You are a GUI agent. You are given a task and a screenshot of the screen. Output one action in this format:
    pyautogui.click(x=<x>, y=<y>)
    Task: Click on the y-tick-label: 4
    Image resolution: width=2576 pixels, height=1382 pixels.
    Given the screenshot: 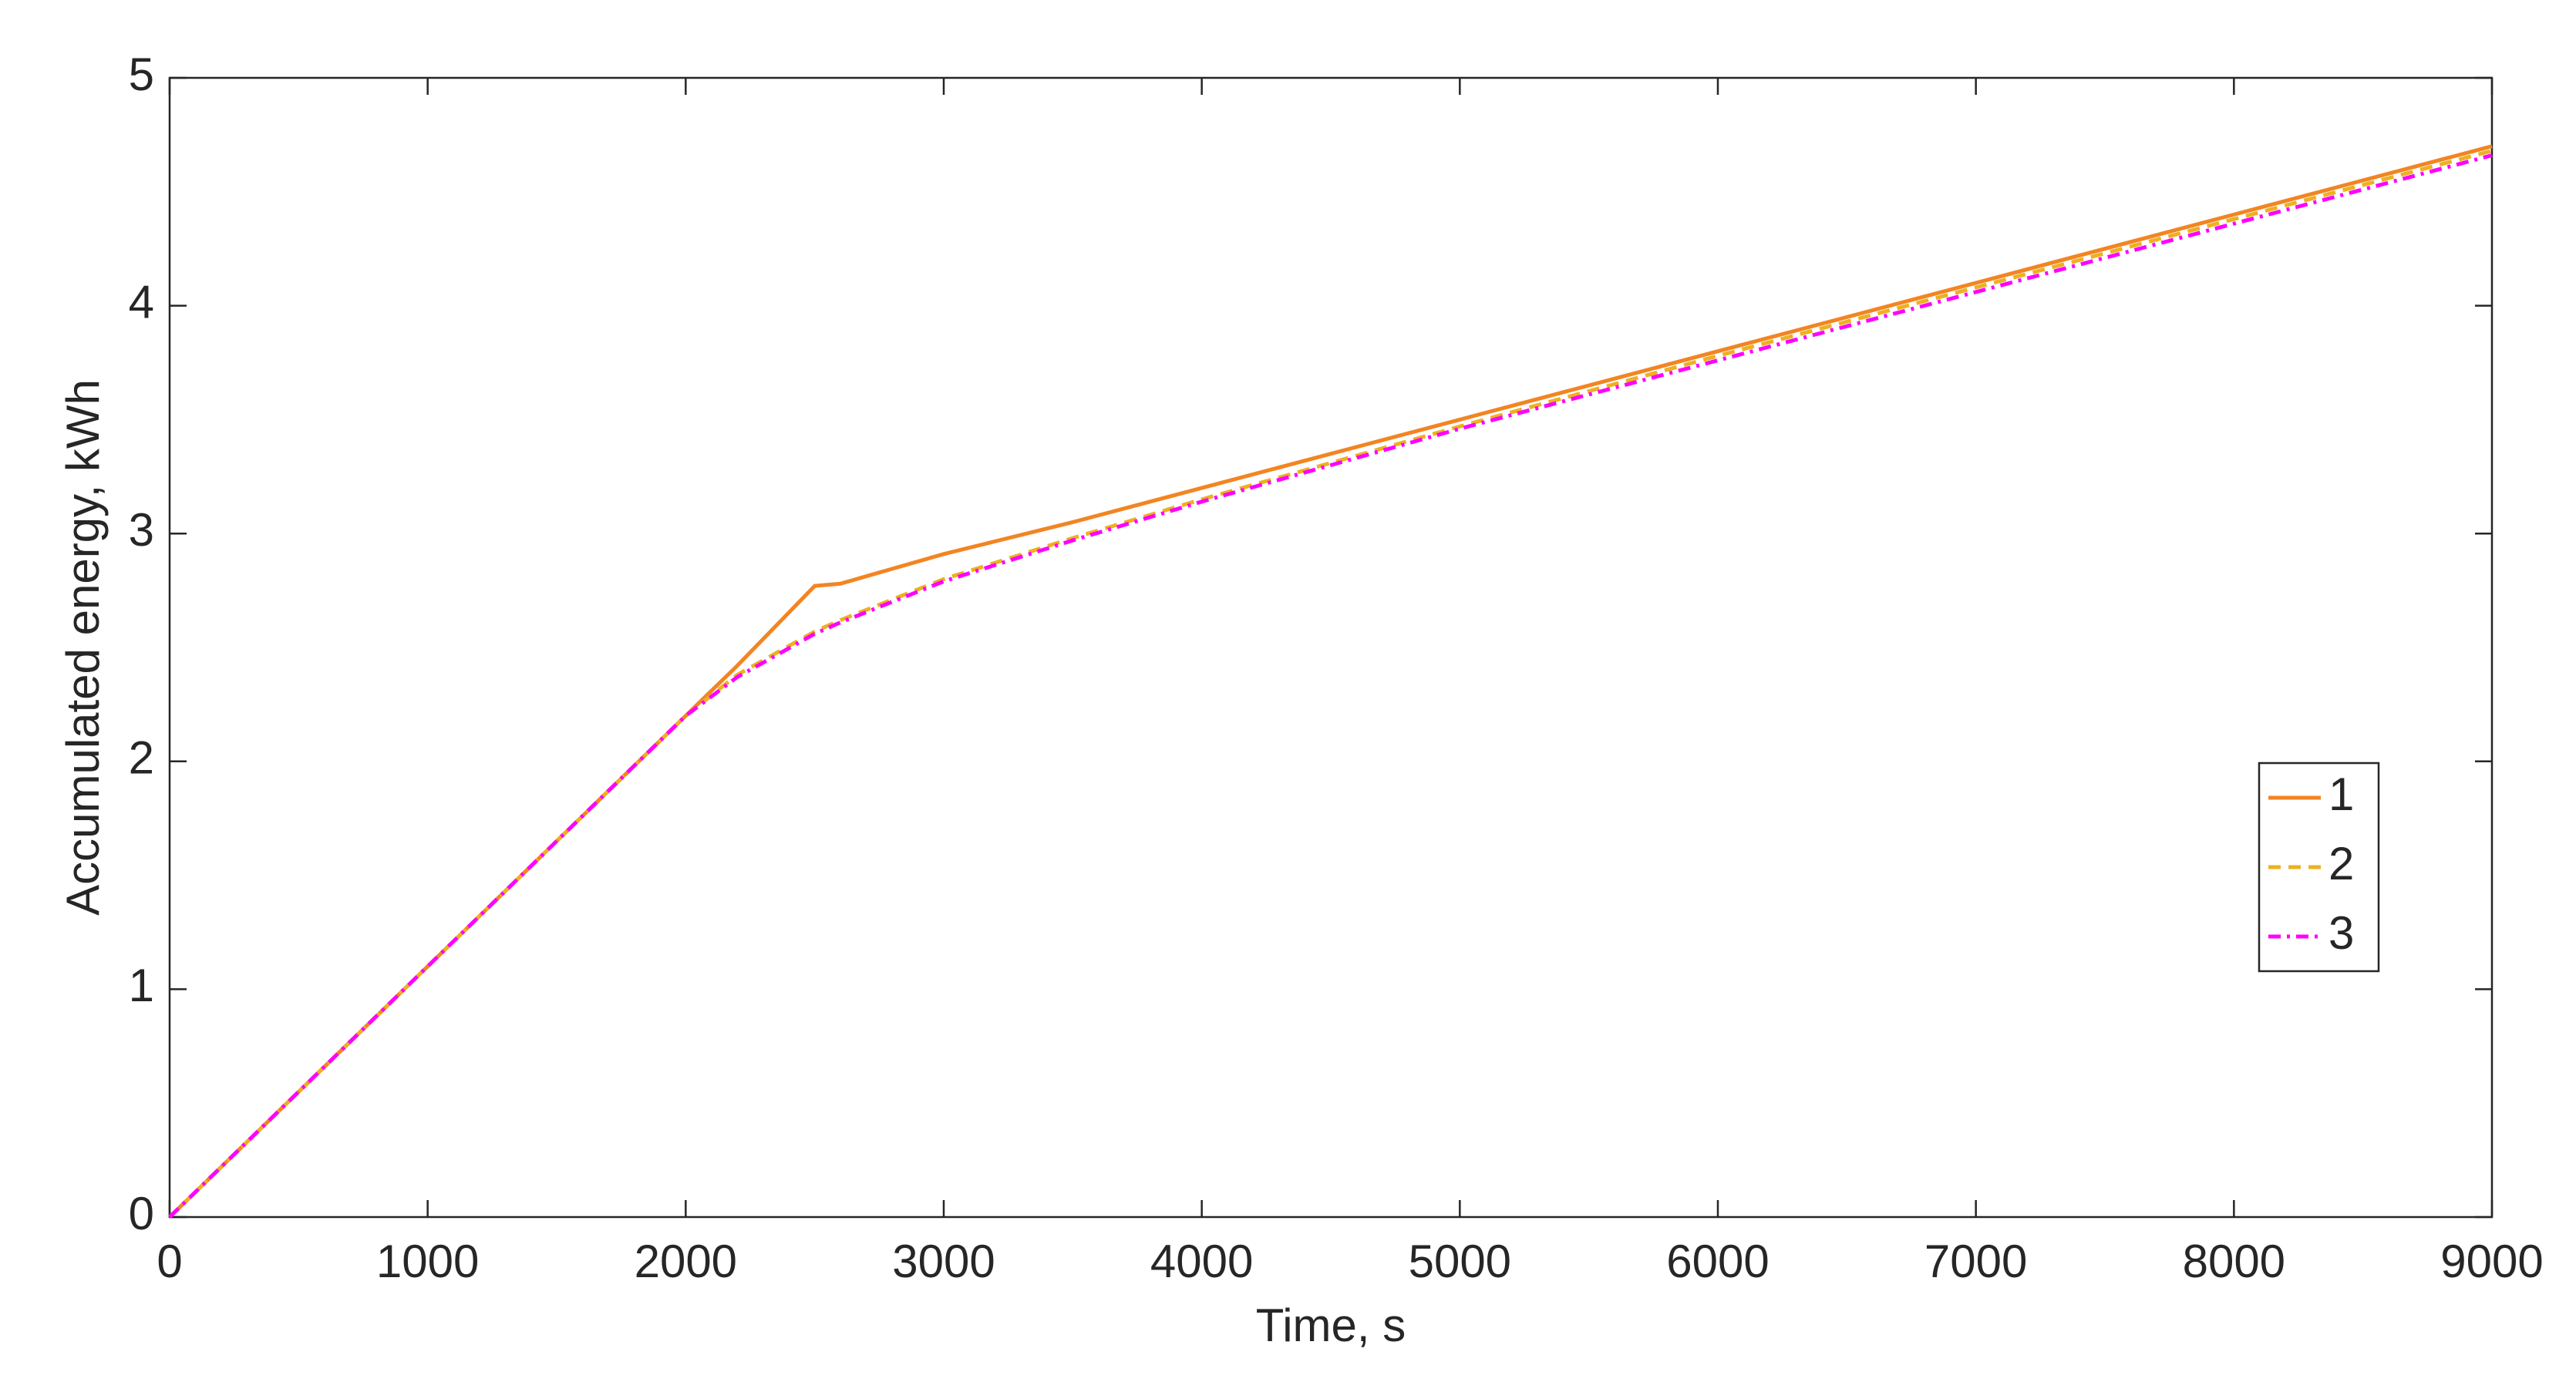 What is the action you would take?
    pyautogui.click(x=141, y=302)
    